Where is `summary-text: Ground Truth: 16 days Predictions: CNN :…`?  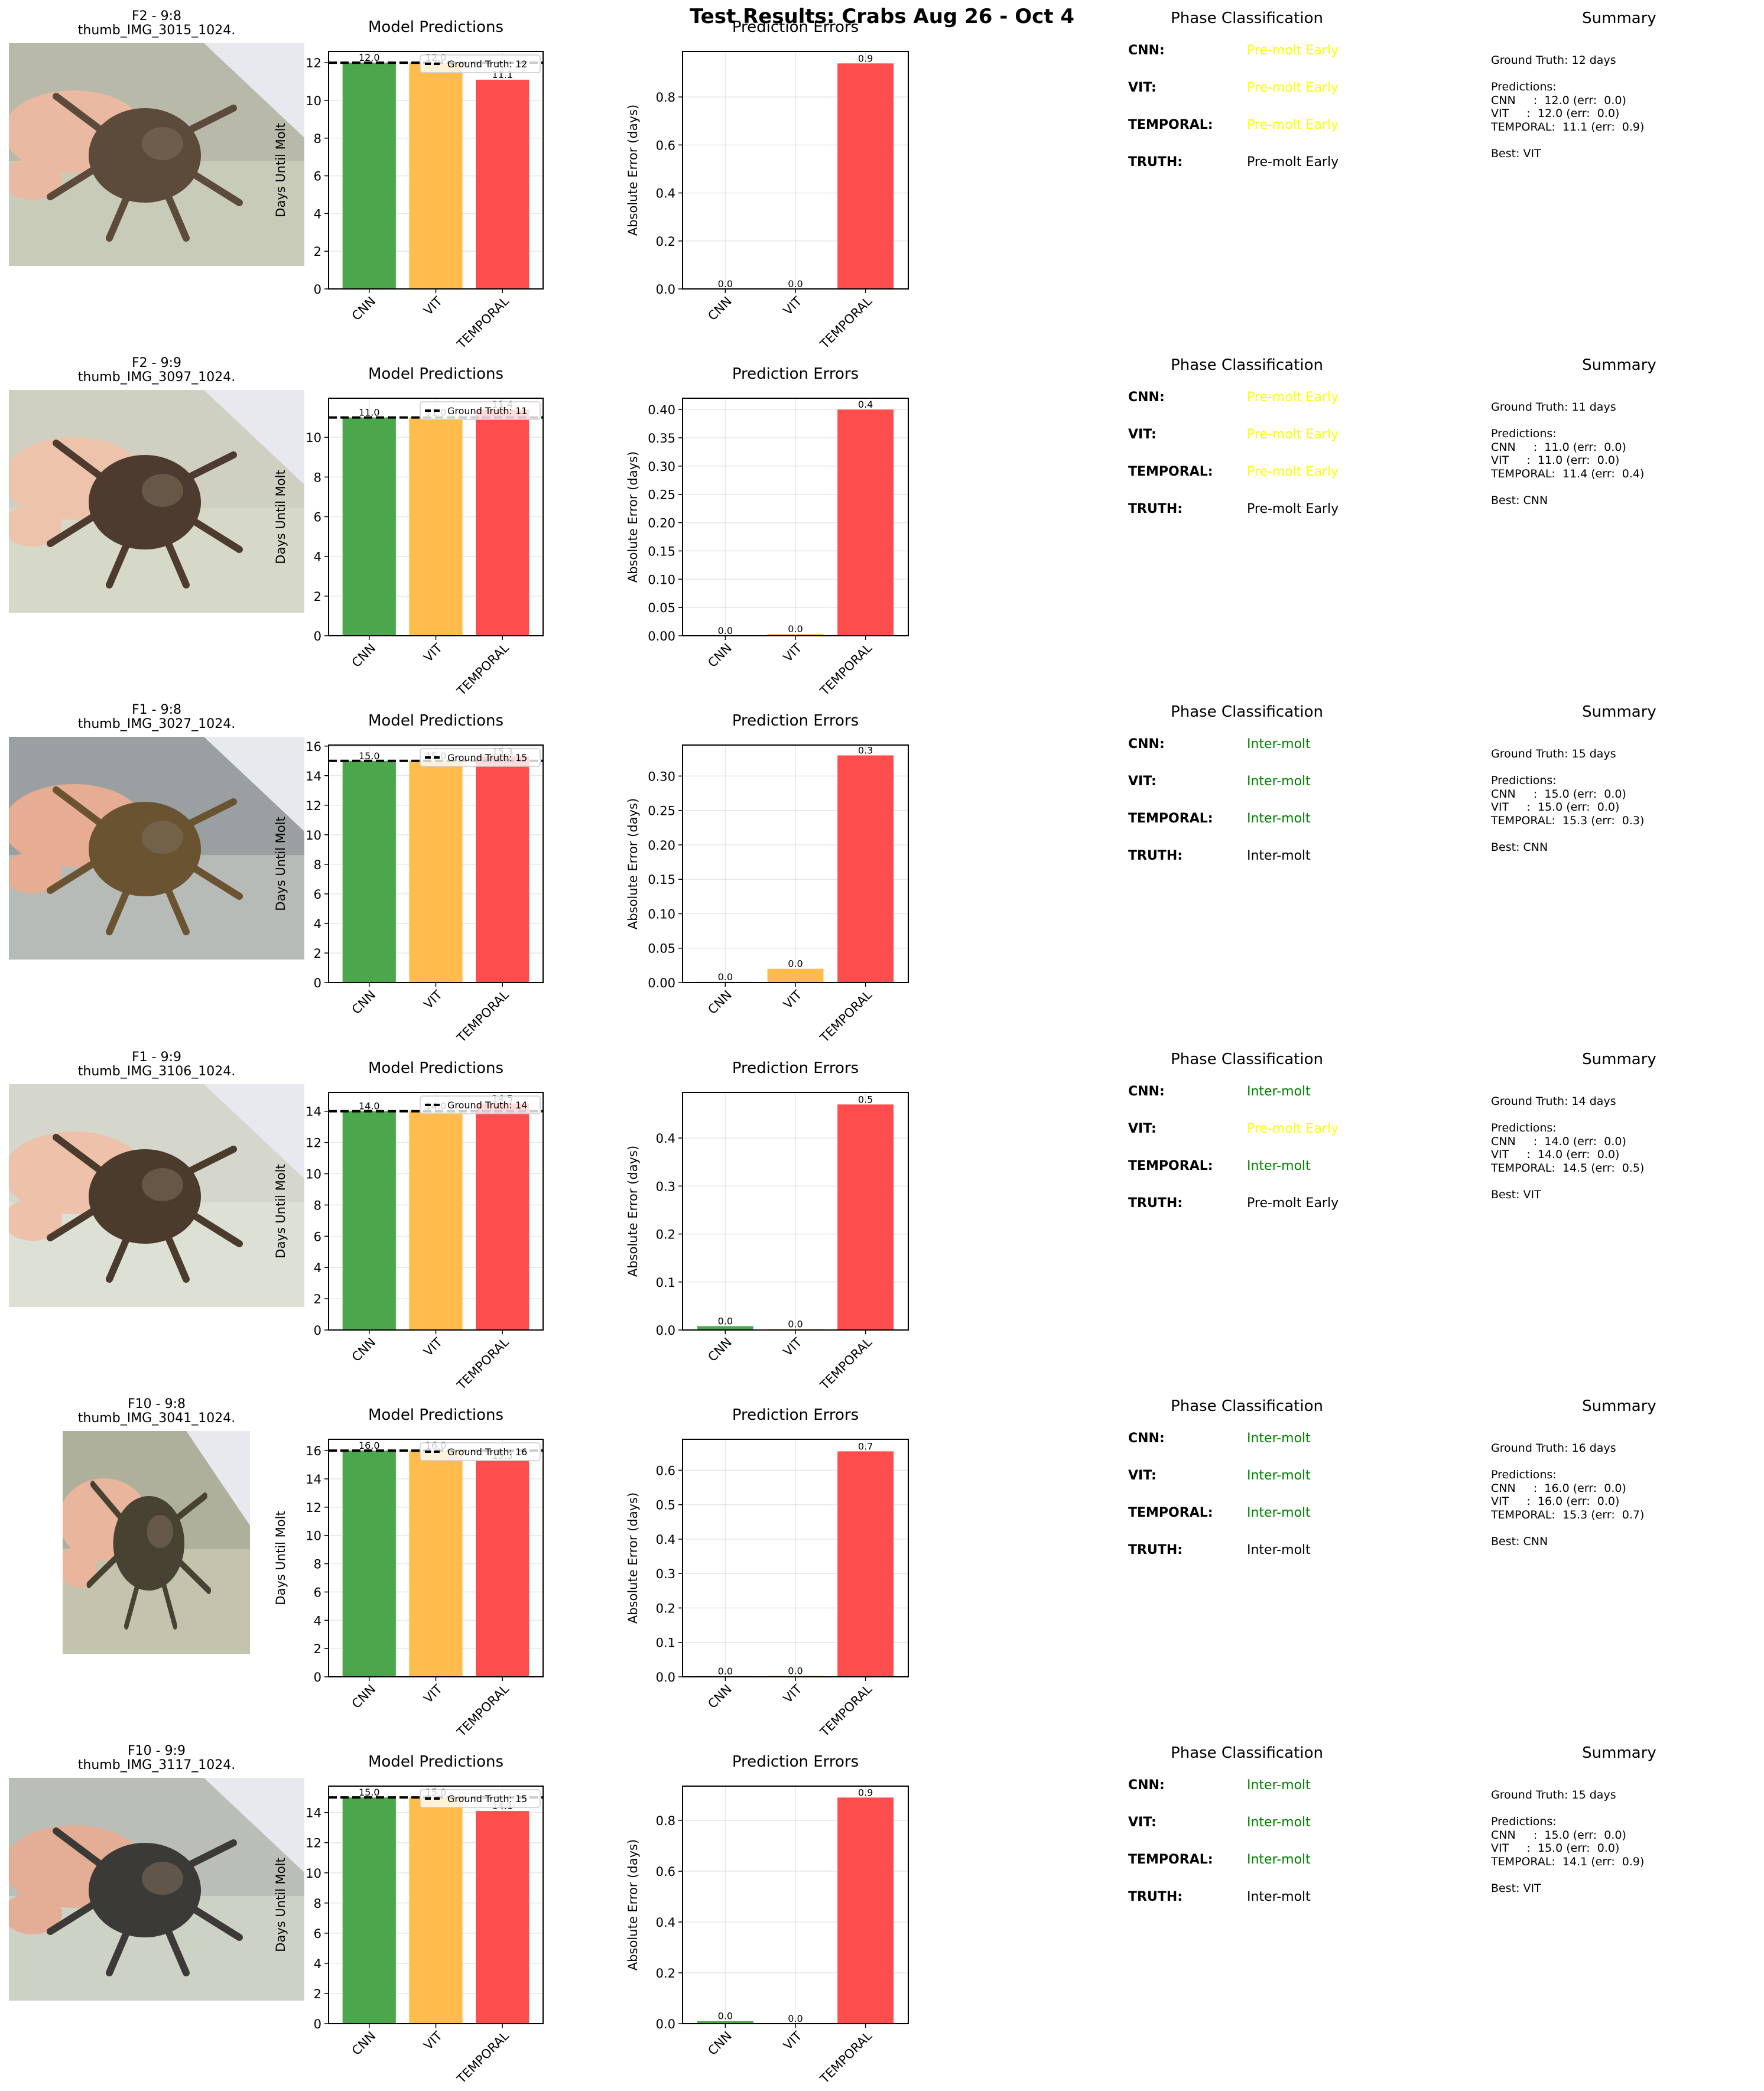 summary-text: Ground Truth: 16 days Predictions: CNN :… is located at coordinates (1568, 1495).